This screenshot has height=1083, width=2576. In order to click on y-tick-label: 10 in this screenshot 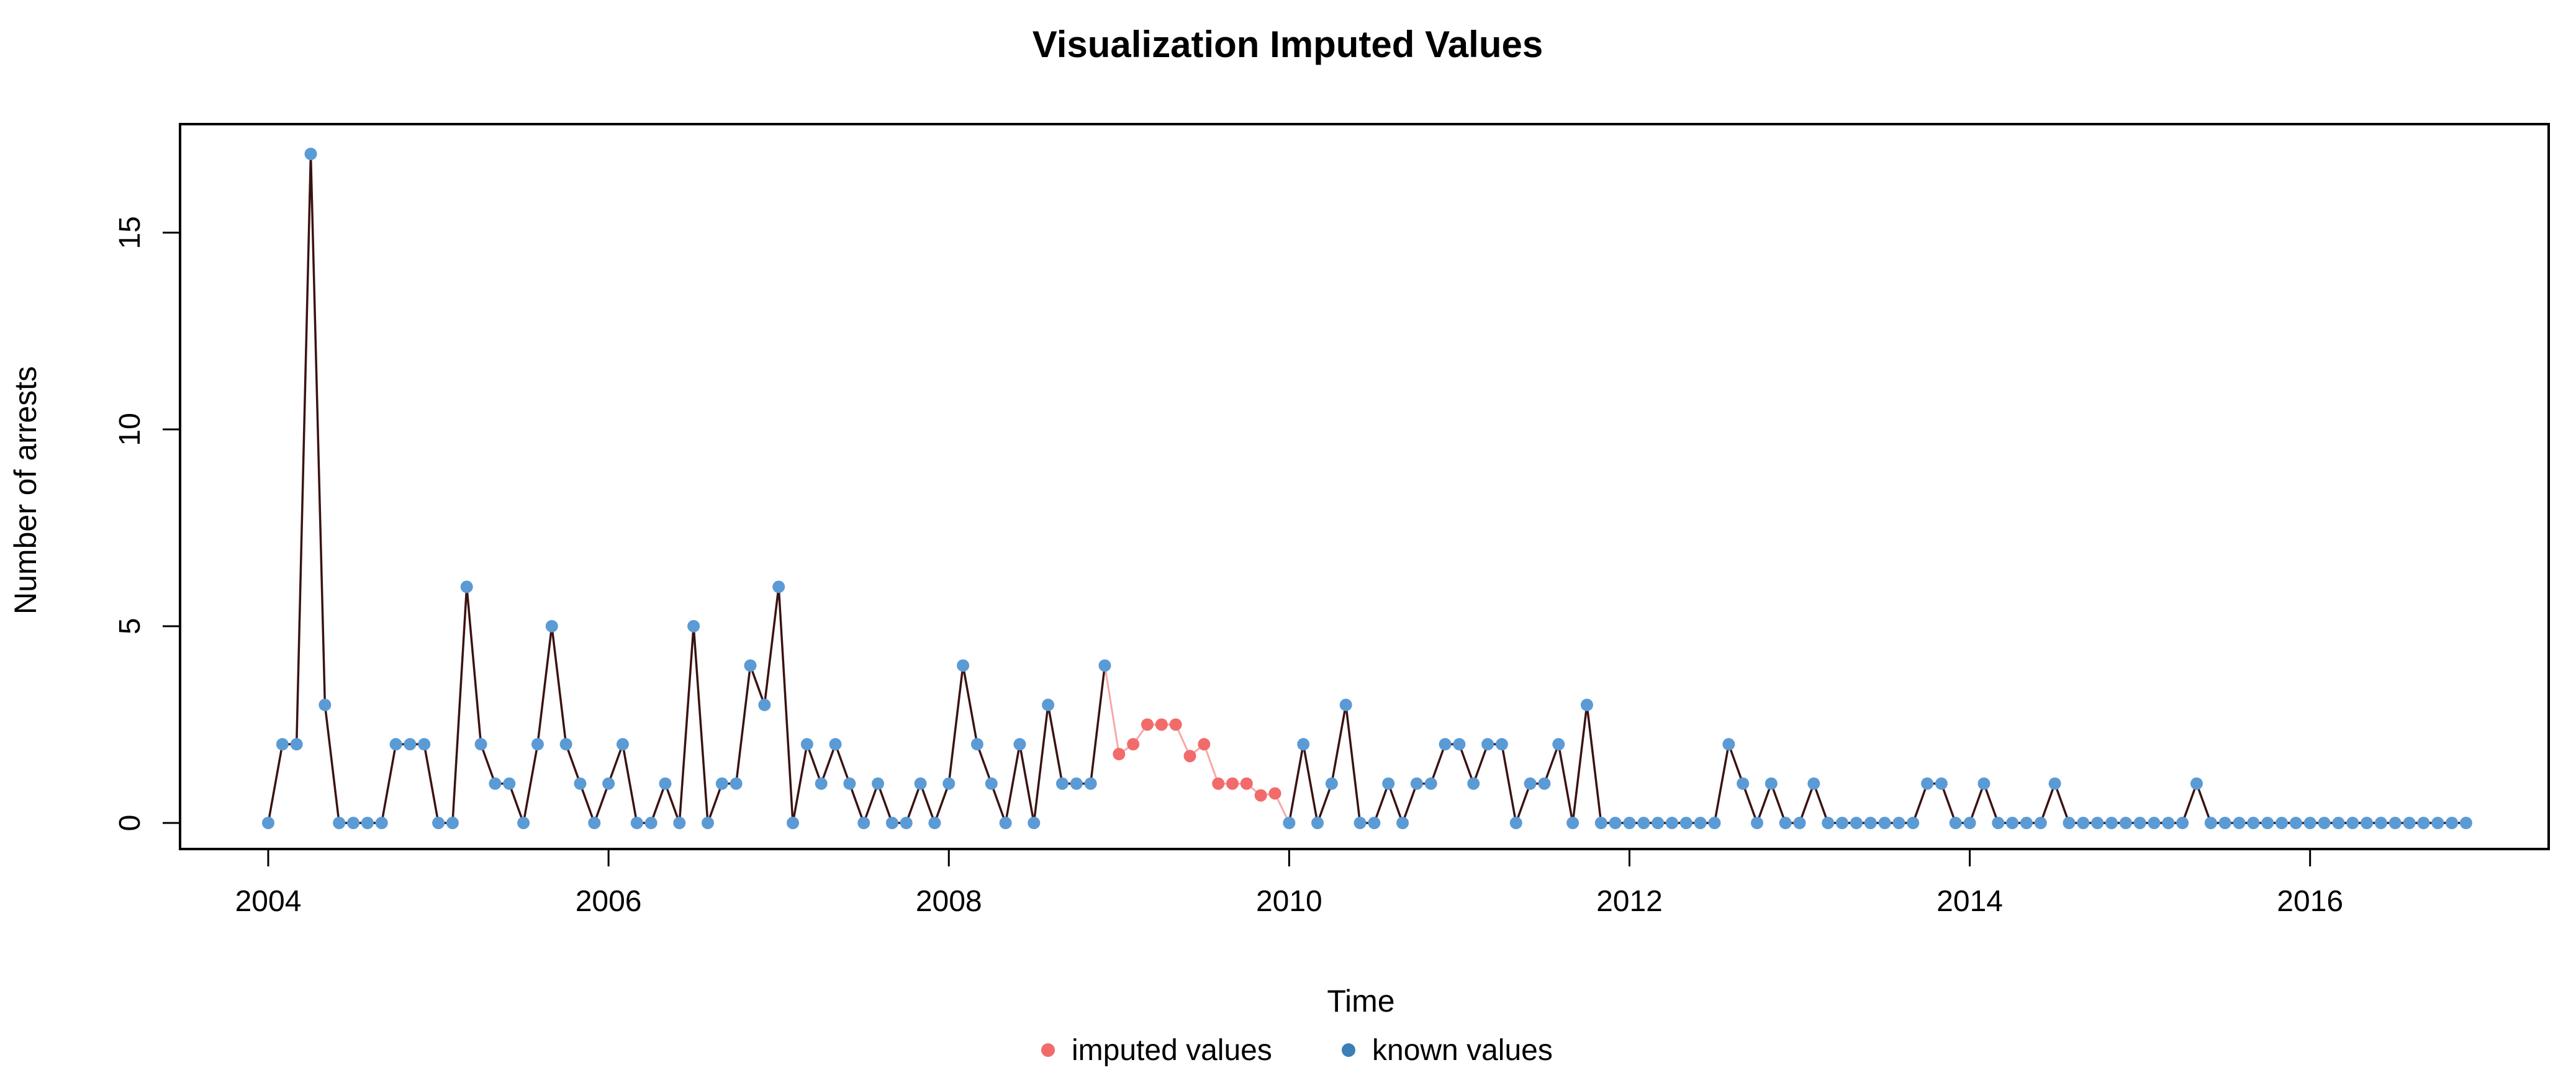, I will do `click(130, 429)`.